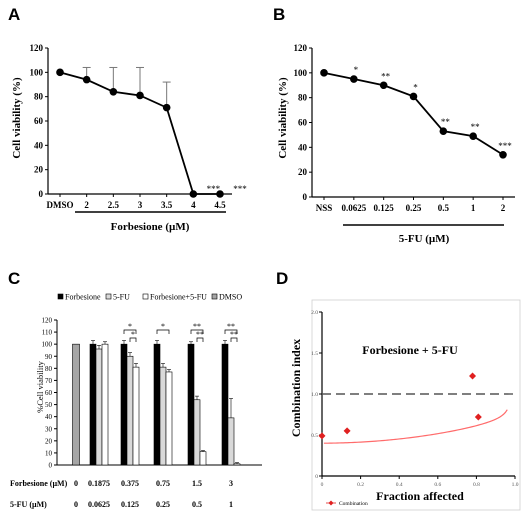 The width and height of the screenshot is (525, 516). I want to click on panel-a-xlabel: Forbesione (µM), so click(150, 227).